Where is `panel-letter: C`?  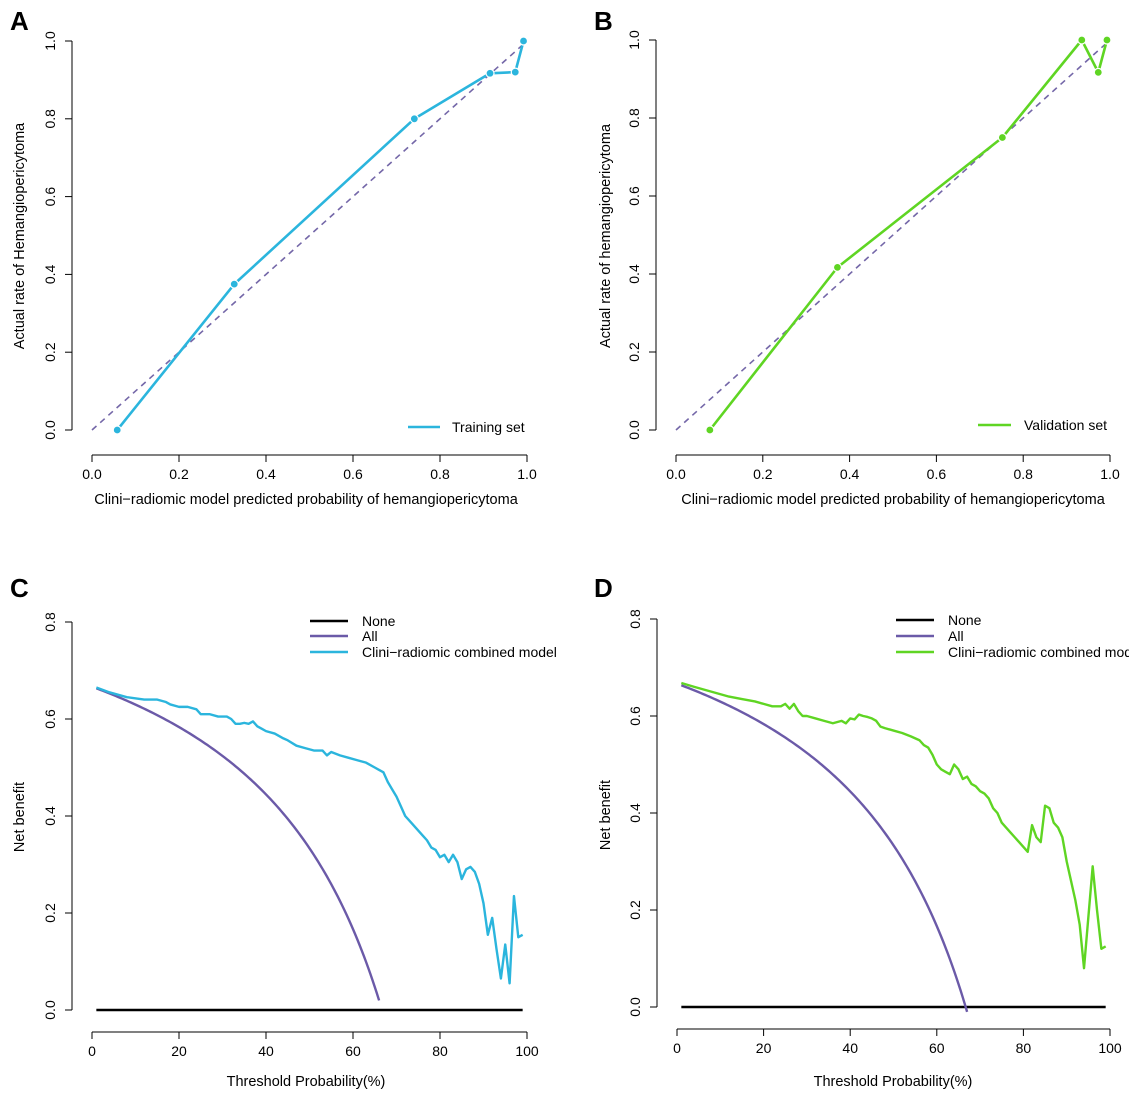
panel-letter: C is located at coordinates (19, 588).